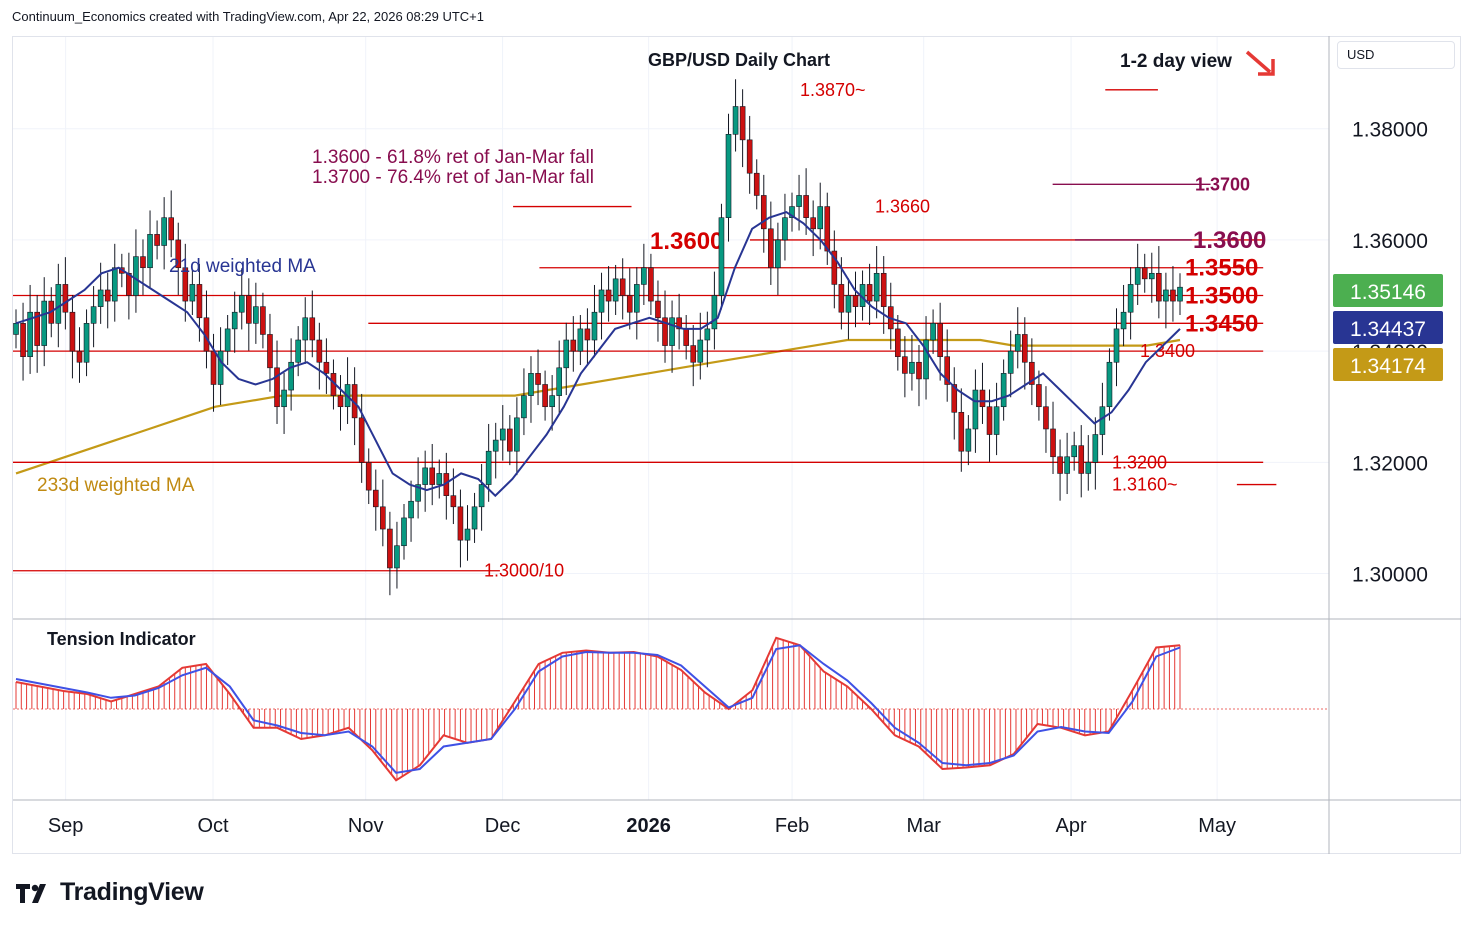 Image resolution: width=1474 pixels, height=930 pixels. What do you see at coordinates (503, 826) in the screenshot?
I see `x-tick-label: Dec` at bounding box center [503, 826].